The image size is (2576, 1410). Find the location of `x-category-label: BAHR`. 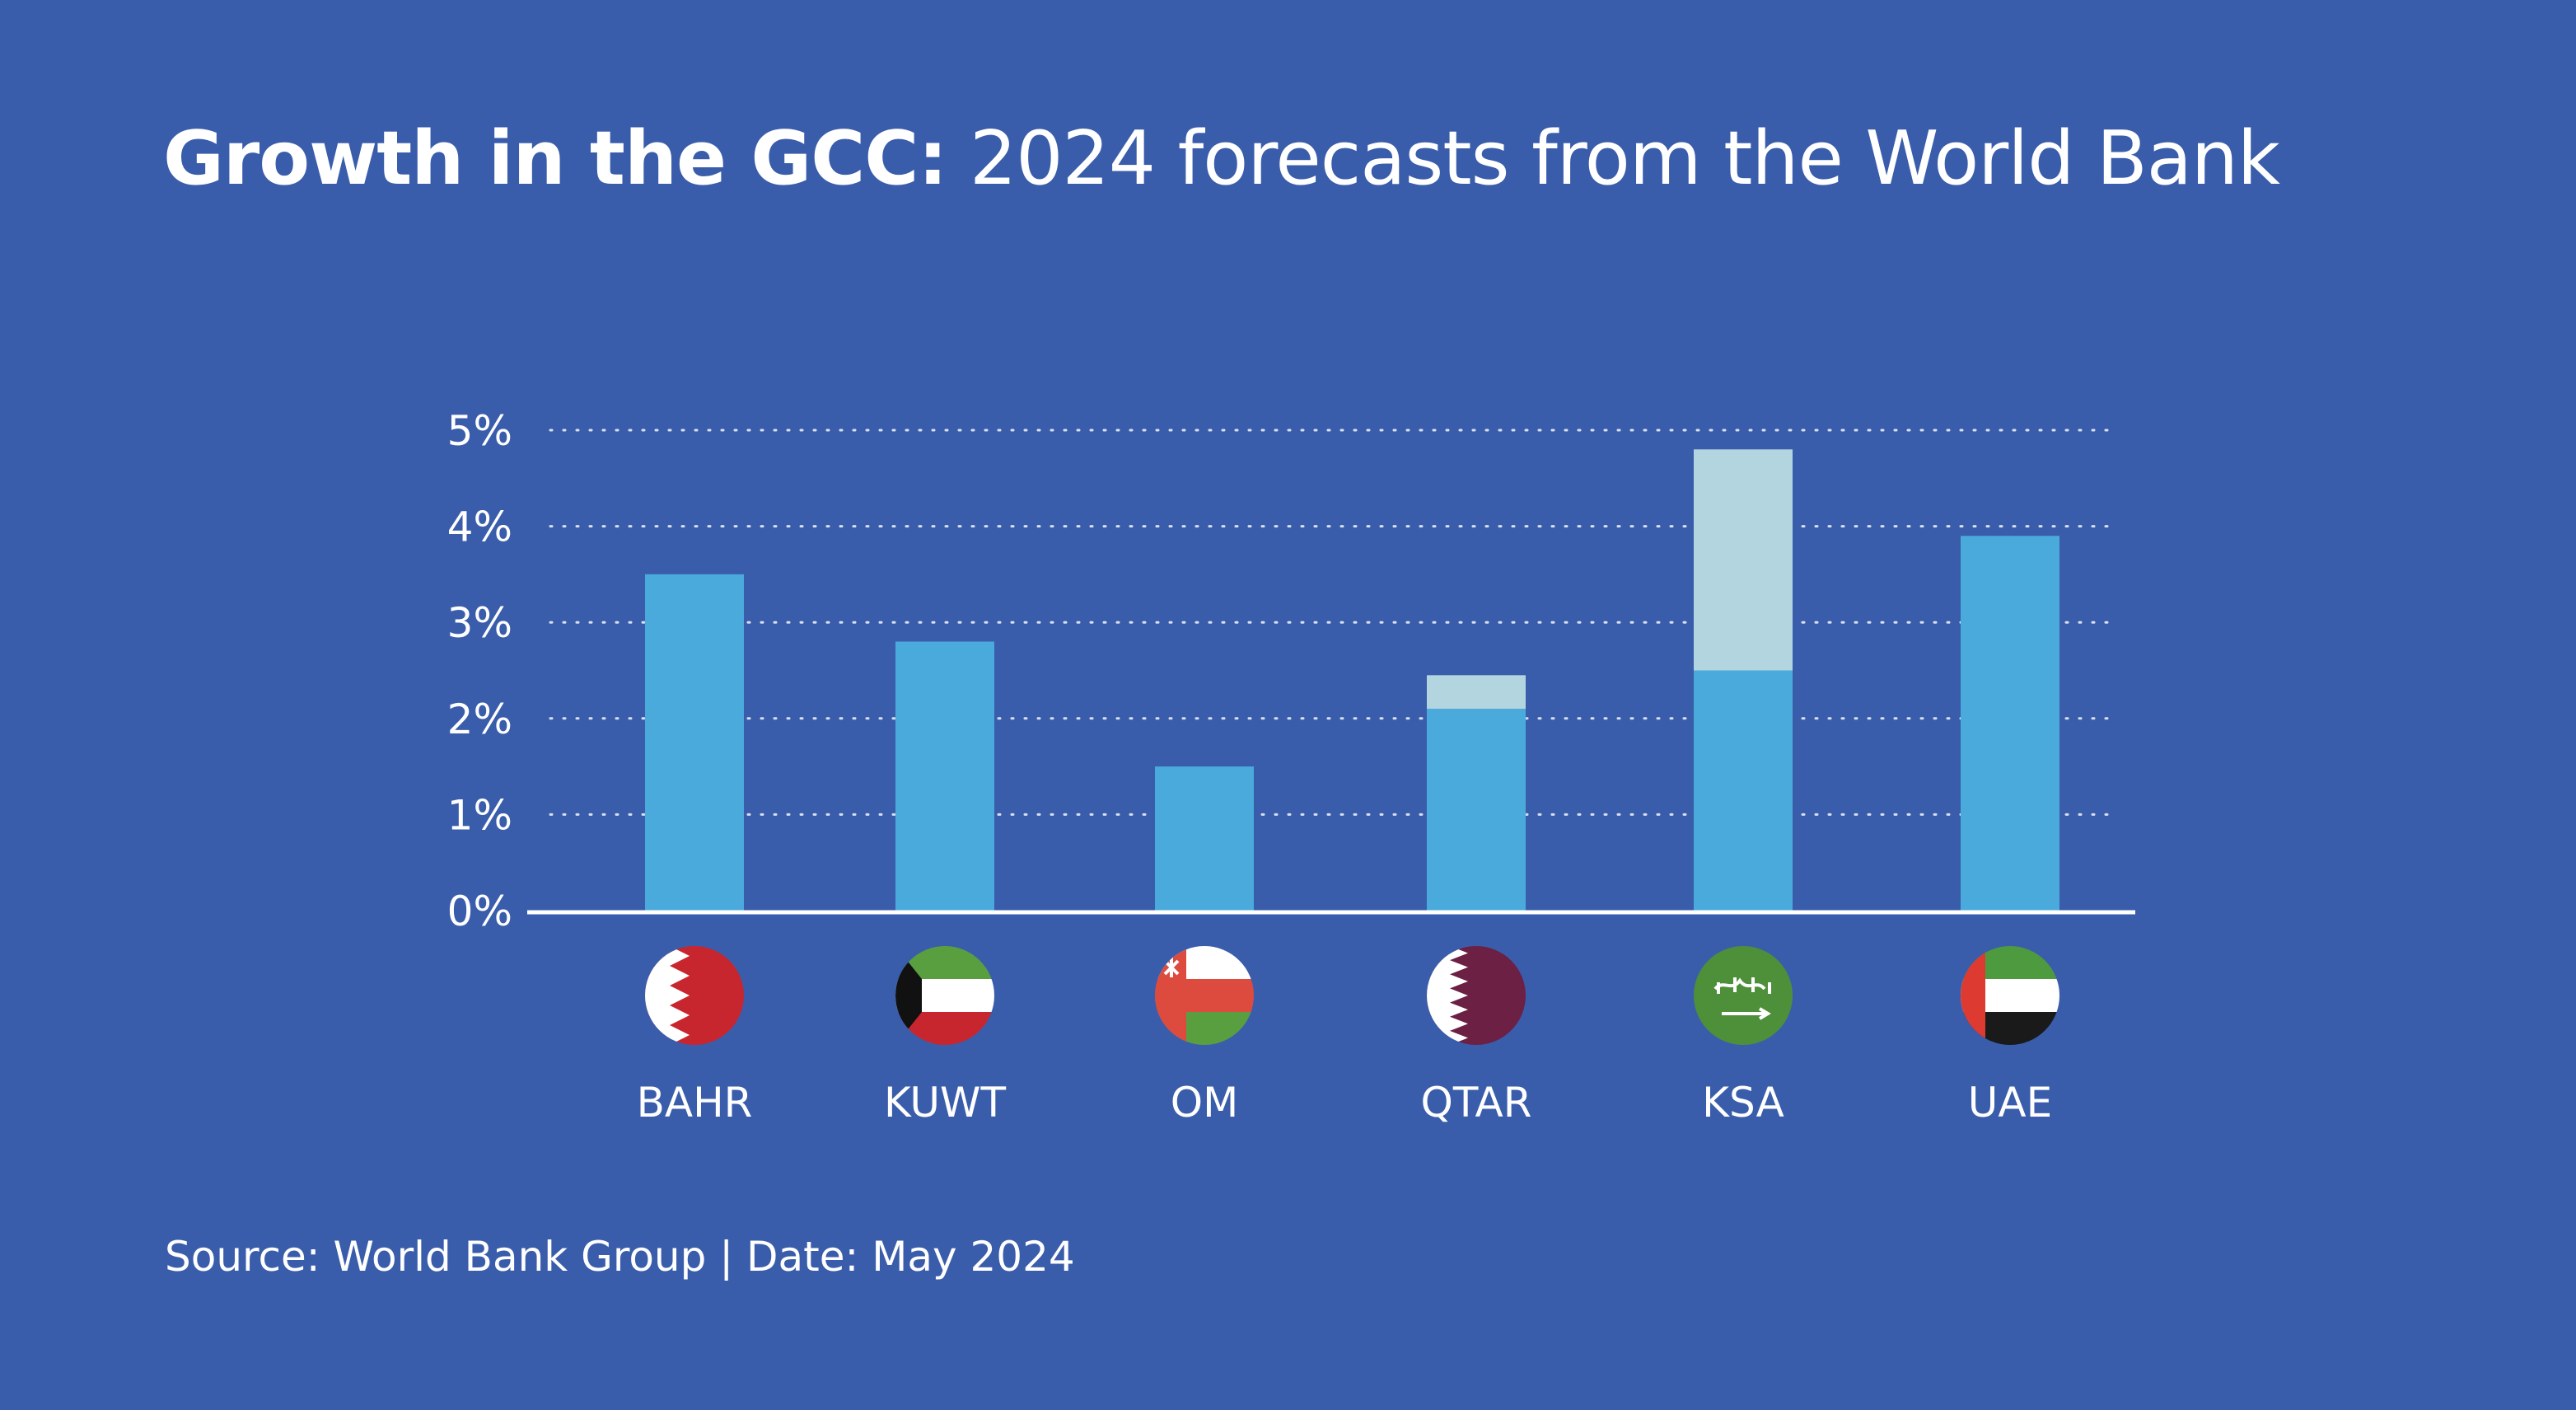

x-category-label: BAHR is located at coordinates (695, 1103).